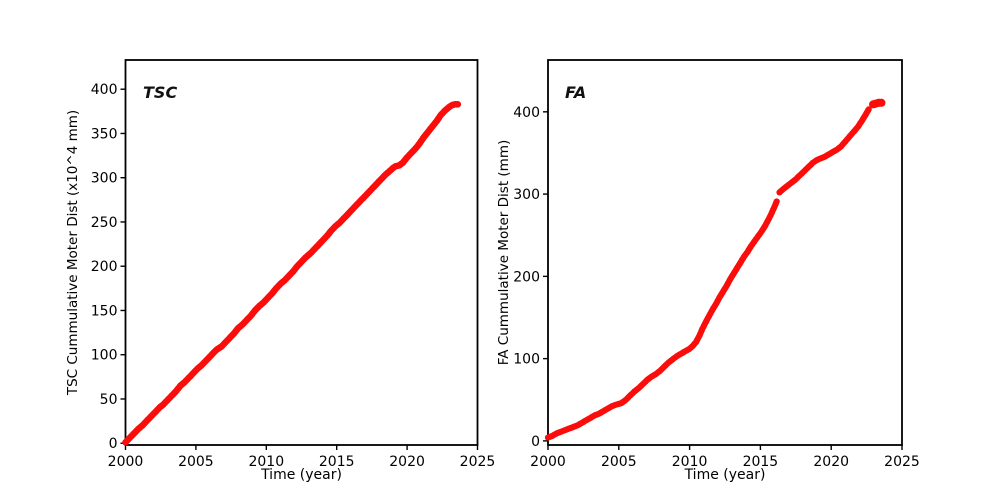  I want to click on tsc-y-ticks: 0 50 100 150 200 250 300 350 400, so click(108, 267).